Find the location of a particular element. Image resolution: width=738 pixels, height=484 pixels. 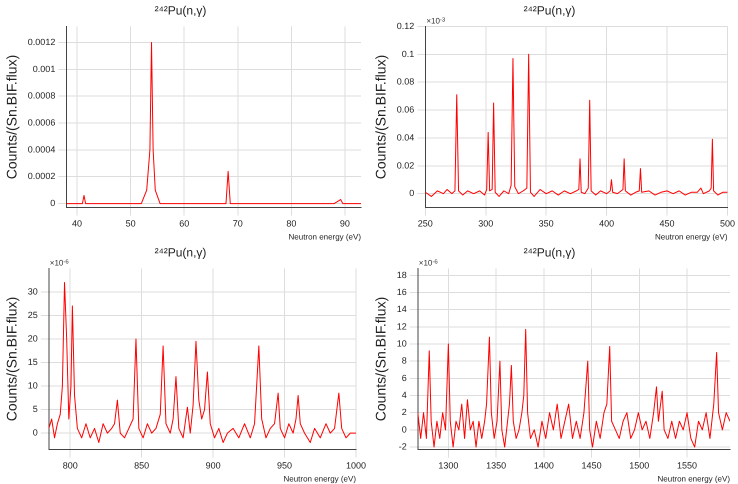

x-tick-label: 450 is located at coordinates (667, 223).